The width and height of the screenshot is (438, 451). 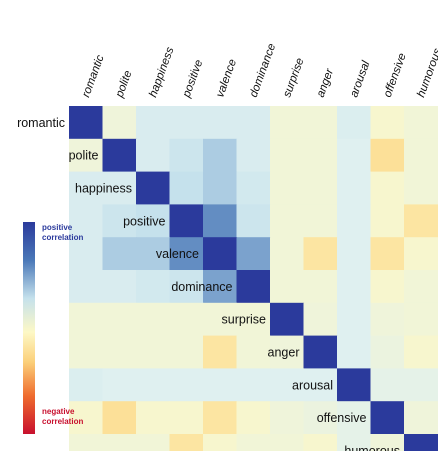 What do you see at coordinates (287, 442) in the screenshot?
I see `heatmap-cell-humorous-surprise` at bounding box center [287, 442].